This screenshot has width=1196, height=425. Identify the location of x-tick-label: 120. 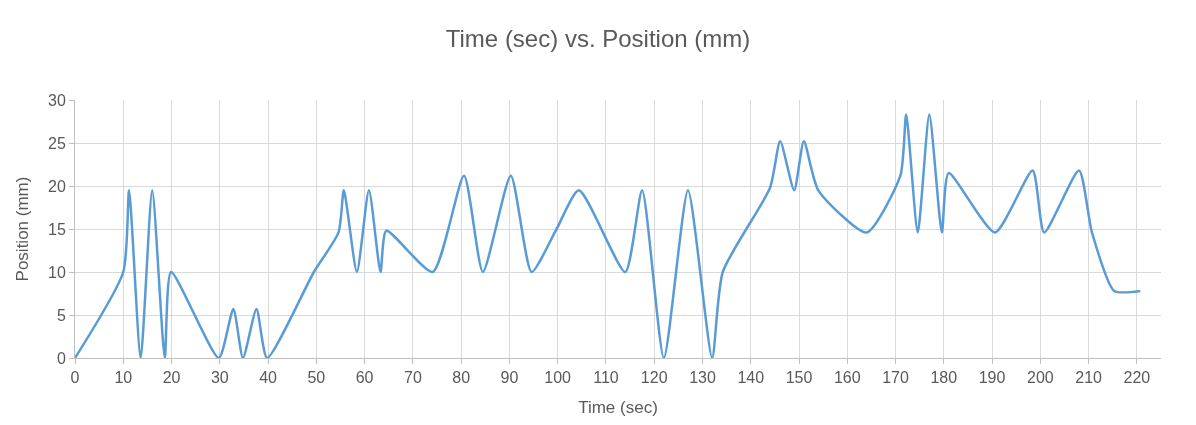
(654, 378).